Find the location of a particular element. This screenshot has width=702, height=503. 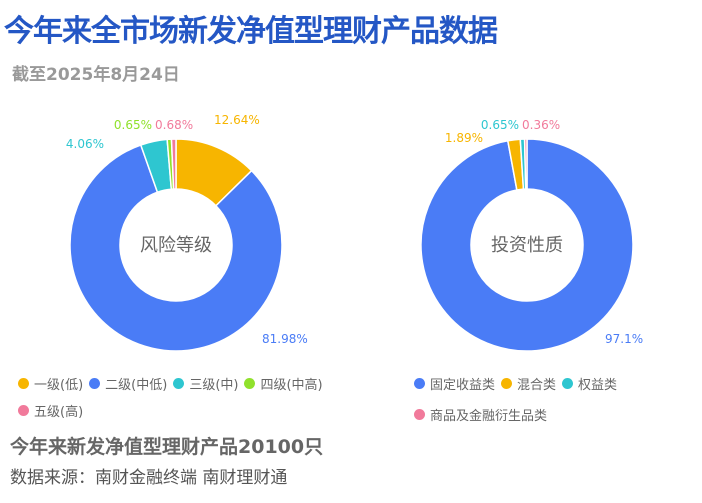

legend-item: 五级(高) is located at coordinates (50, 410).